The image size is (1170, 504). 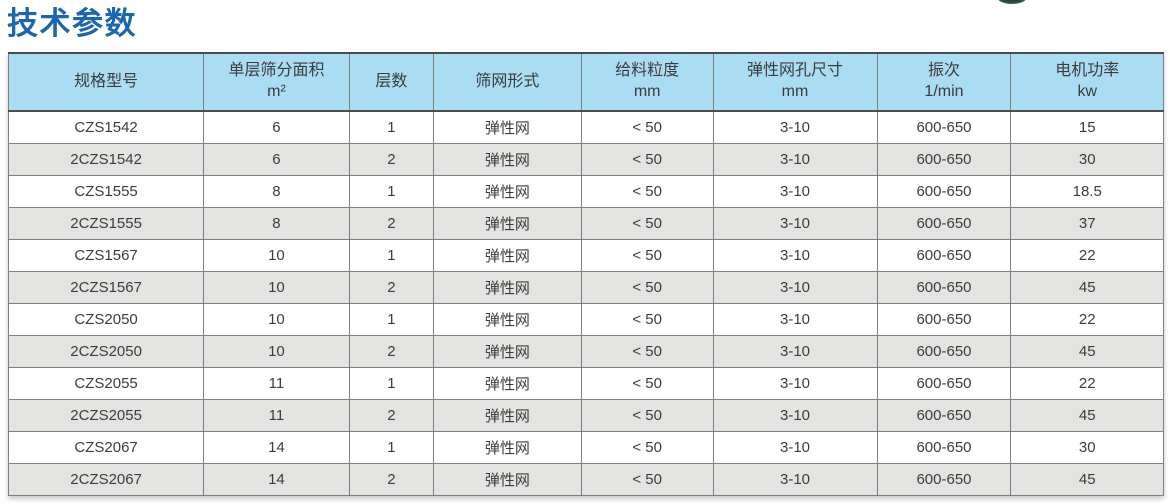 I want to click on table-cell: 14, so click(x=276, y=479).